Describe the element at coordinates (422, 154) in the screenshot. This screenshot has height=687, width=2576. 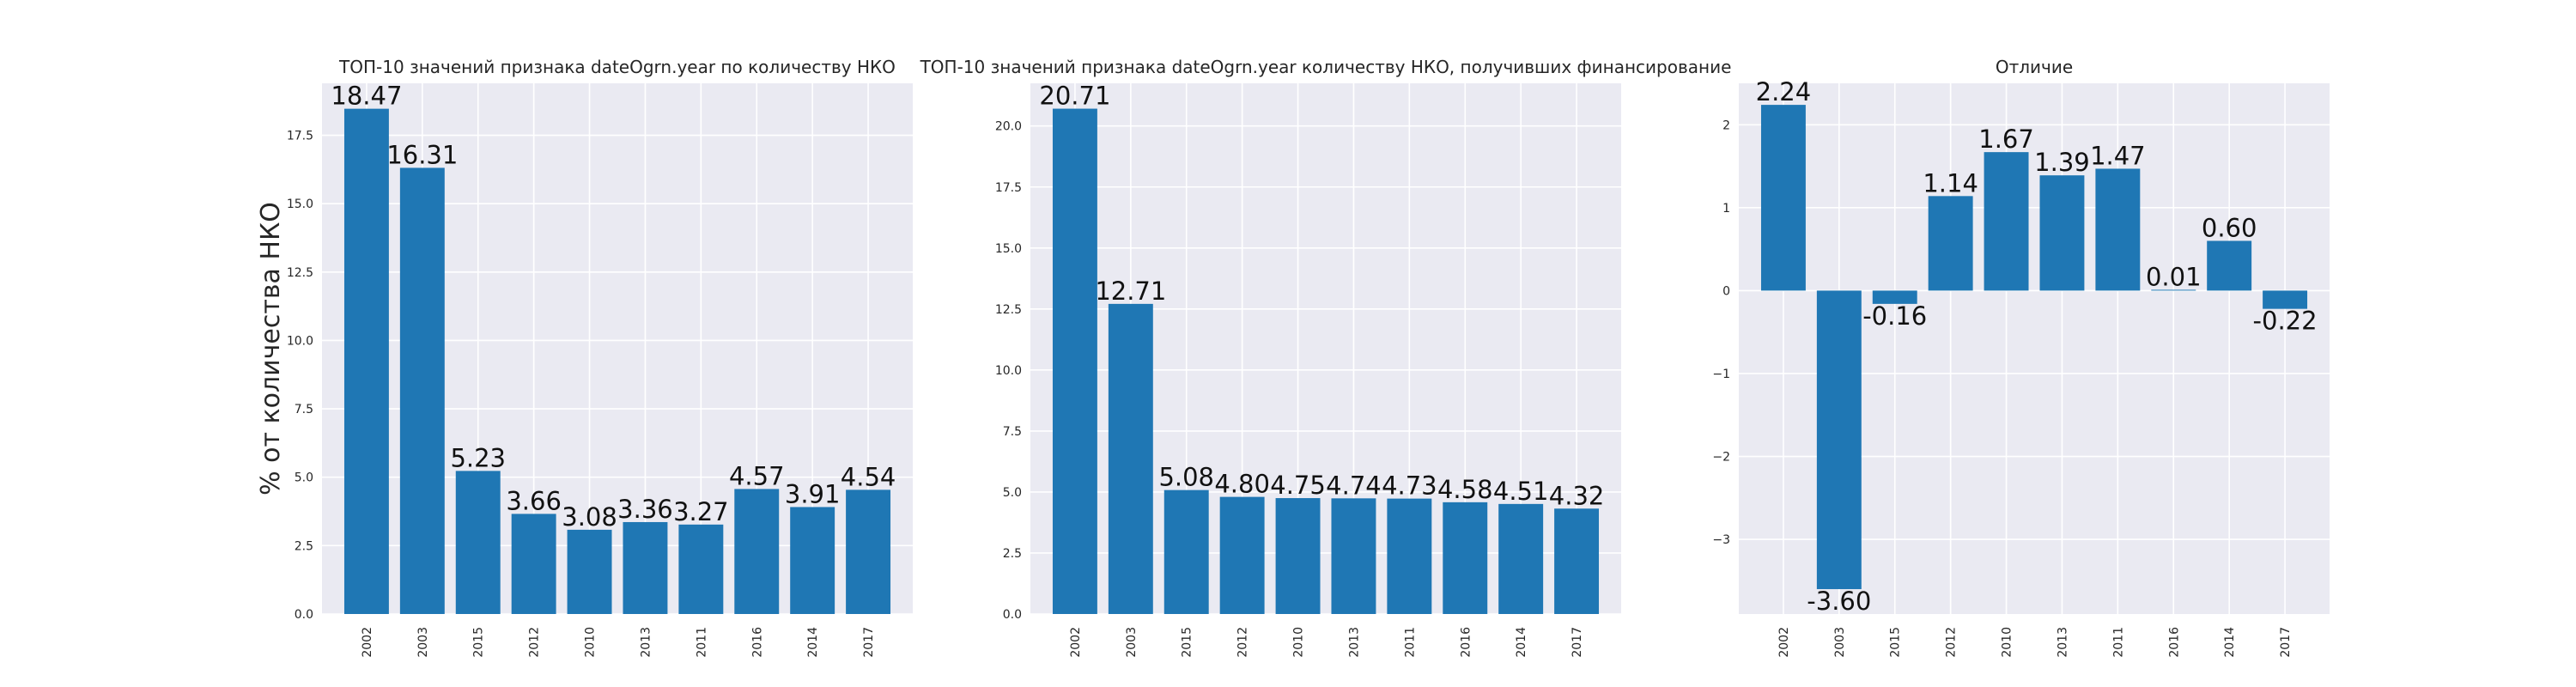
I see `data-label: 16.31` at that location.